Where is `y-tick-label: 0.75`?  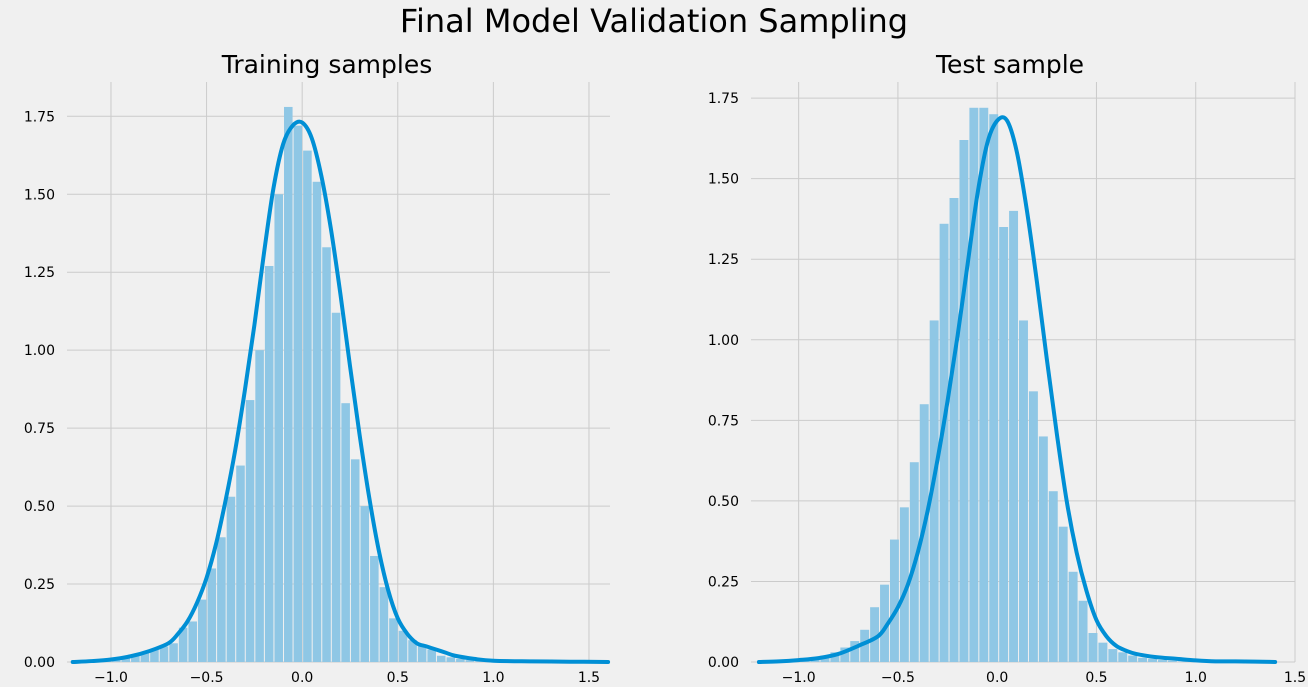 y-tick-label: 0.75 is located at coordinates (39, 429).